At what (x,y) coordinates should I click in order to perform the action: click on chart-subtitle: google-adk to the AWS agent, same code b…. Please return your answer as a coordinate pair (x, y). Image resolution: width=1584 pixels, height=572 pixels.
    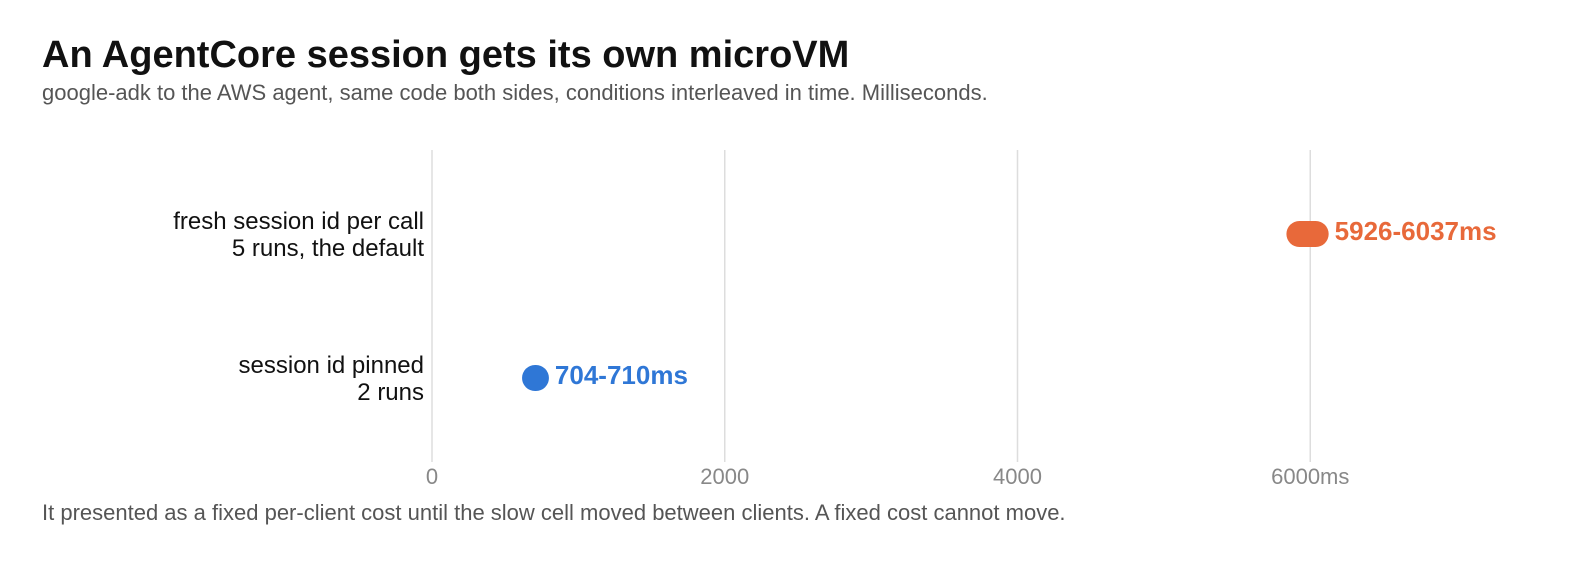
    Looking at the image, I should click on (515, 92).